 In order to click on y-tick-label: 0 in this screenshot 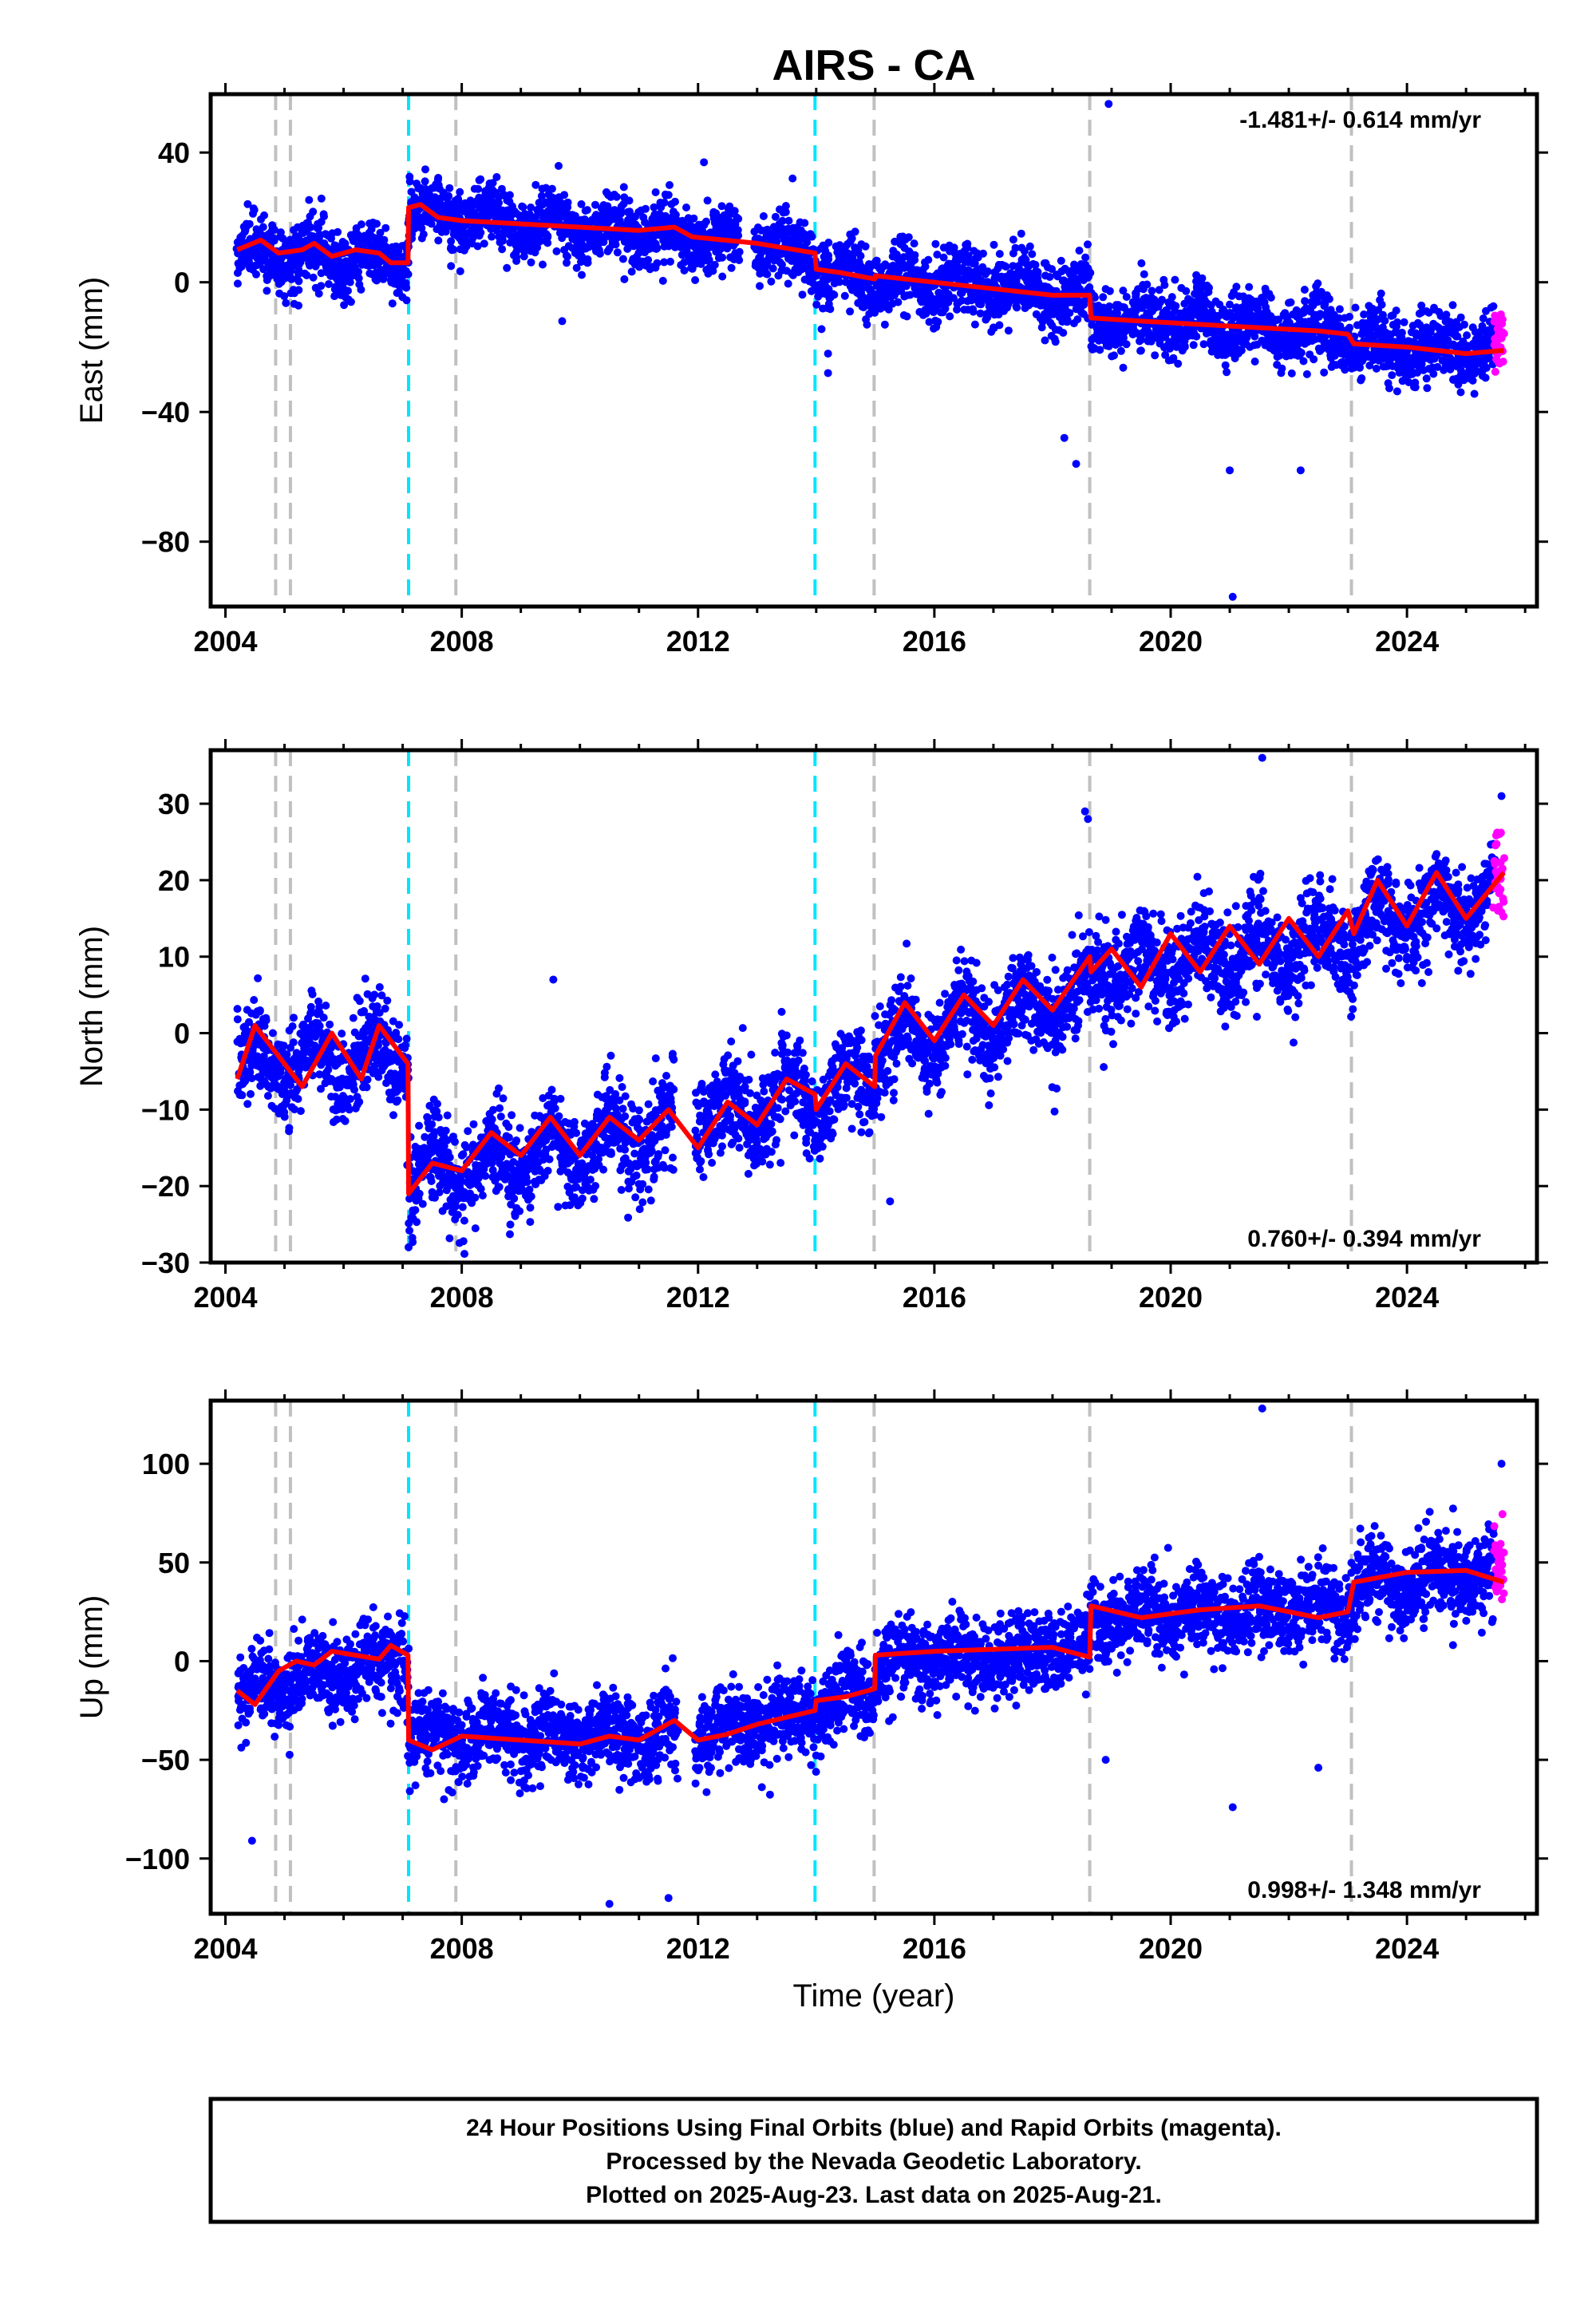, I will do `click(182, 283)`.